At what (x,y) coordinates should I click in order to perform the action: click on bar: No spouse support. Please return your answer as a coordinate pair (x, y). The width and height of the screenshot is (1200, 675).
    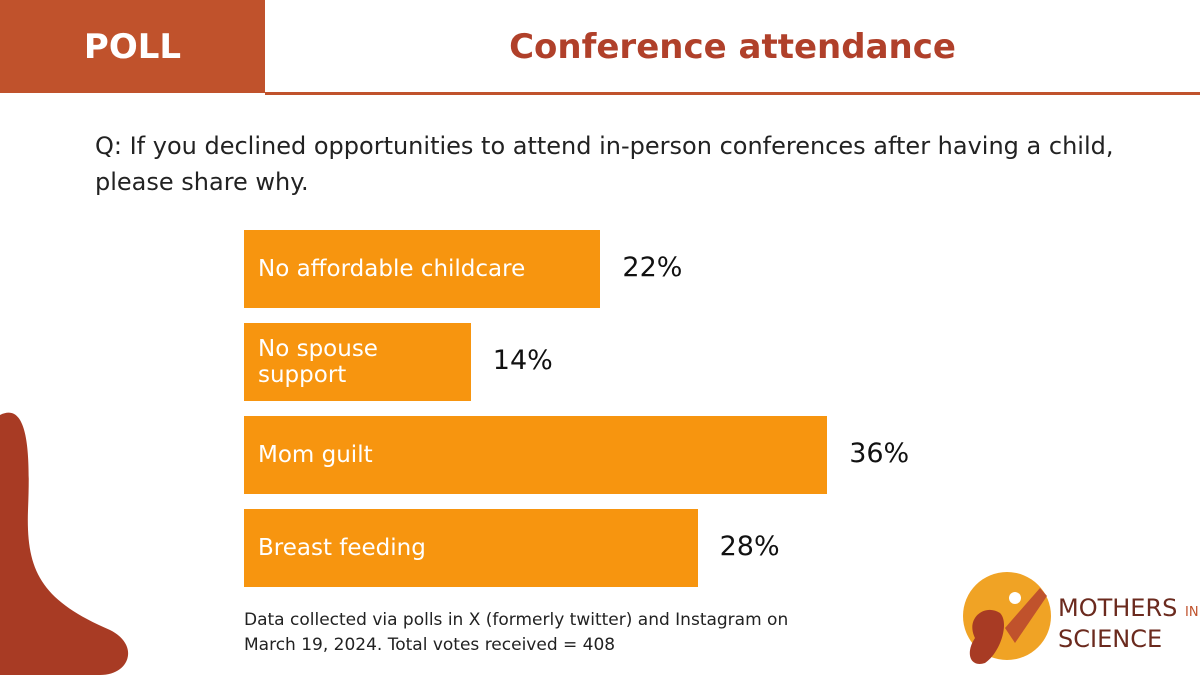
    Looking at the image, I should click on (357, 362).